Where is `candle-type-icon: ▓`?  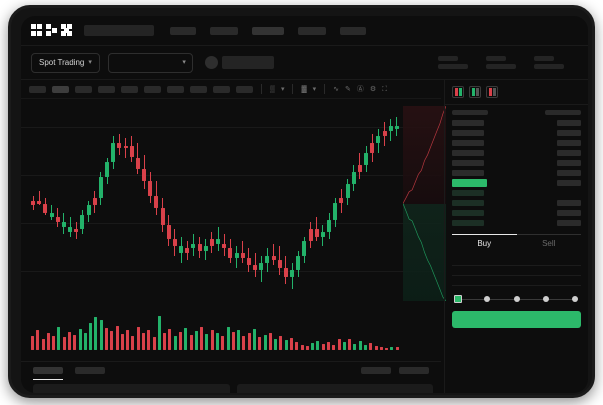
candle-type-icon: ▓ is located at coordinates (304, 89).